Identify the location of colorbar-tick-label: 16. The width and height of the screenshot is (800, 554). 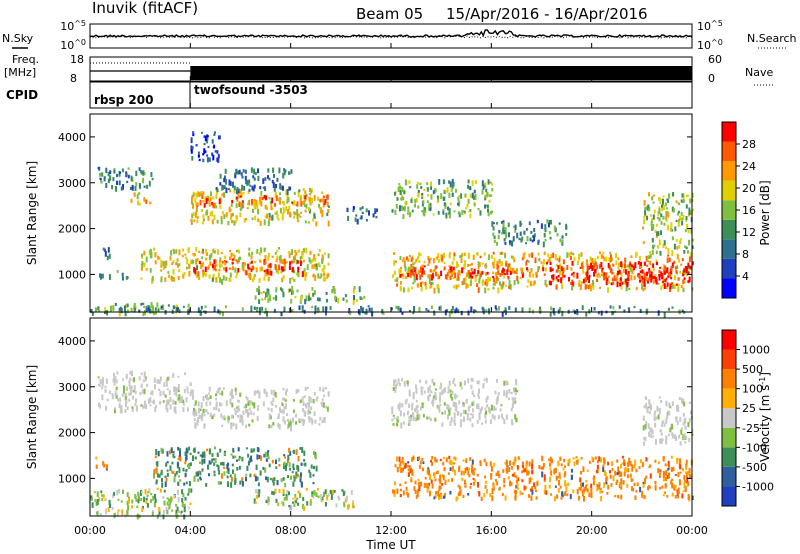
(749, 210).